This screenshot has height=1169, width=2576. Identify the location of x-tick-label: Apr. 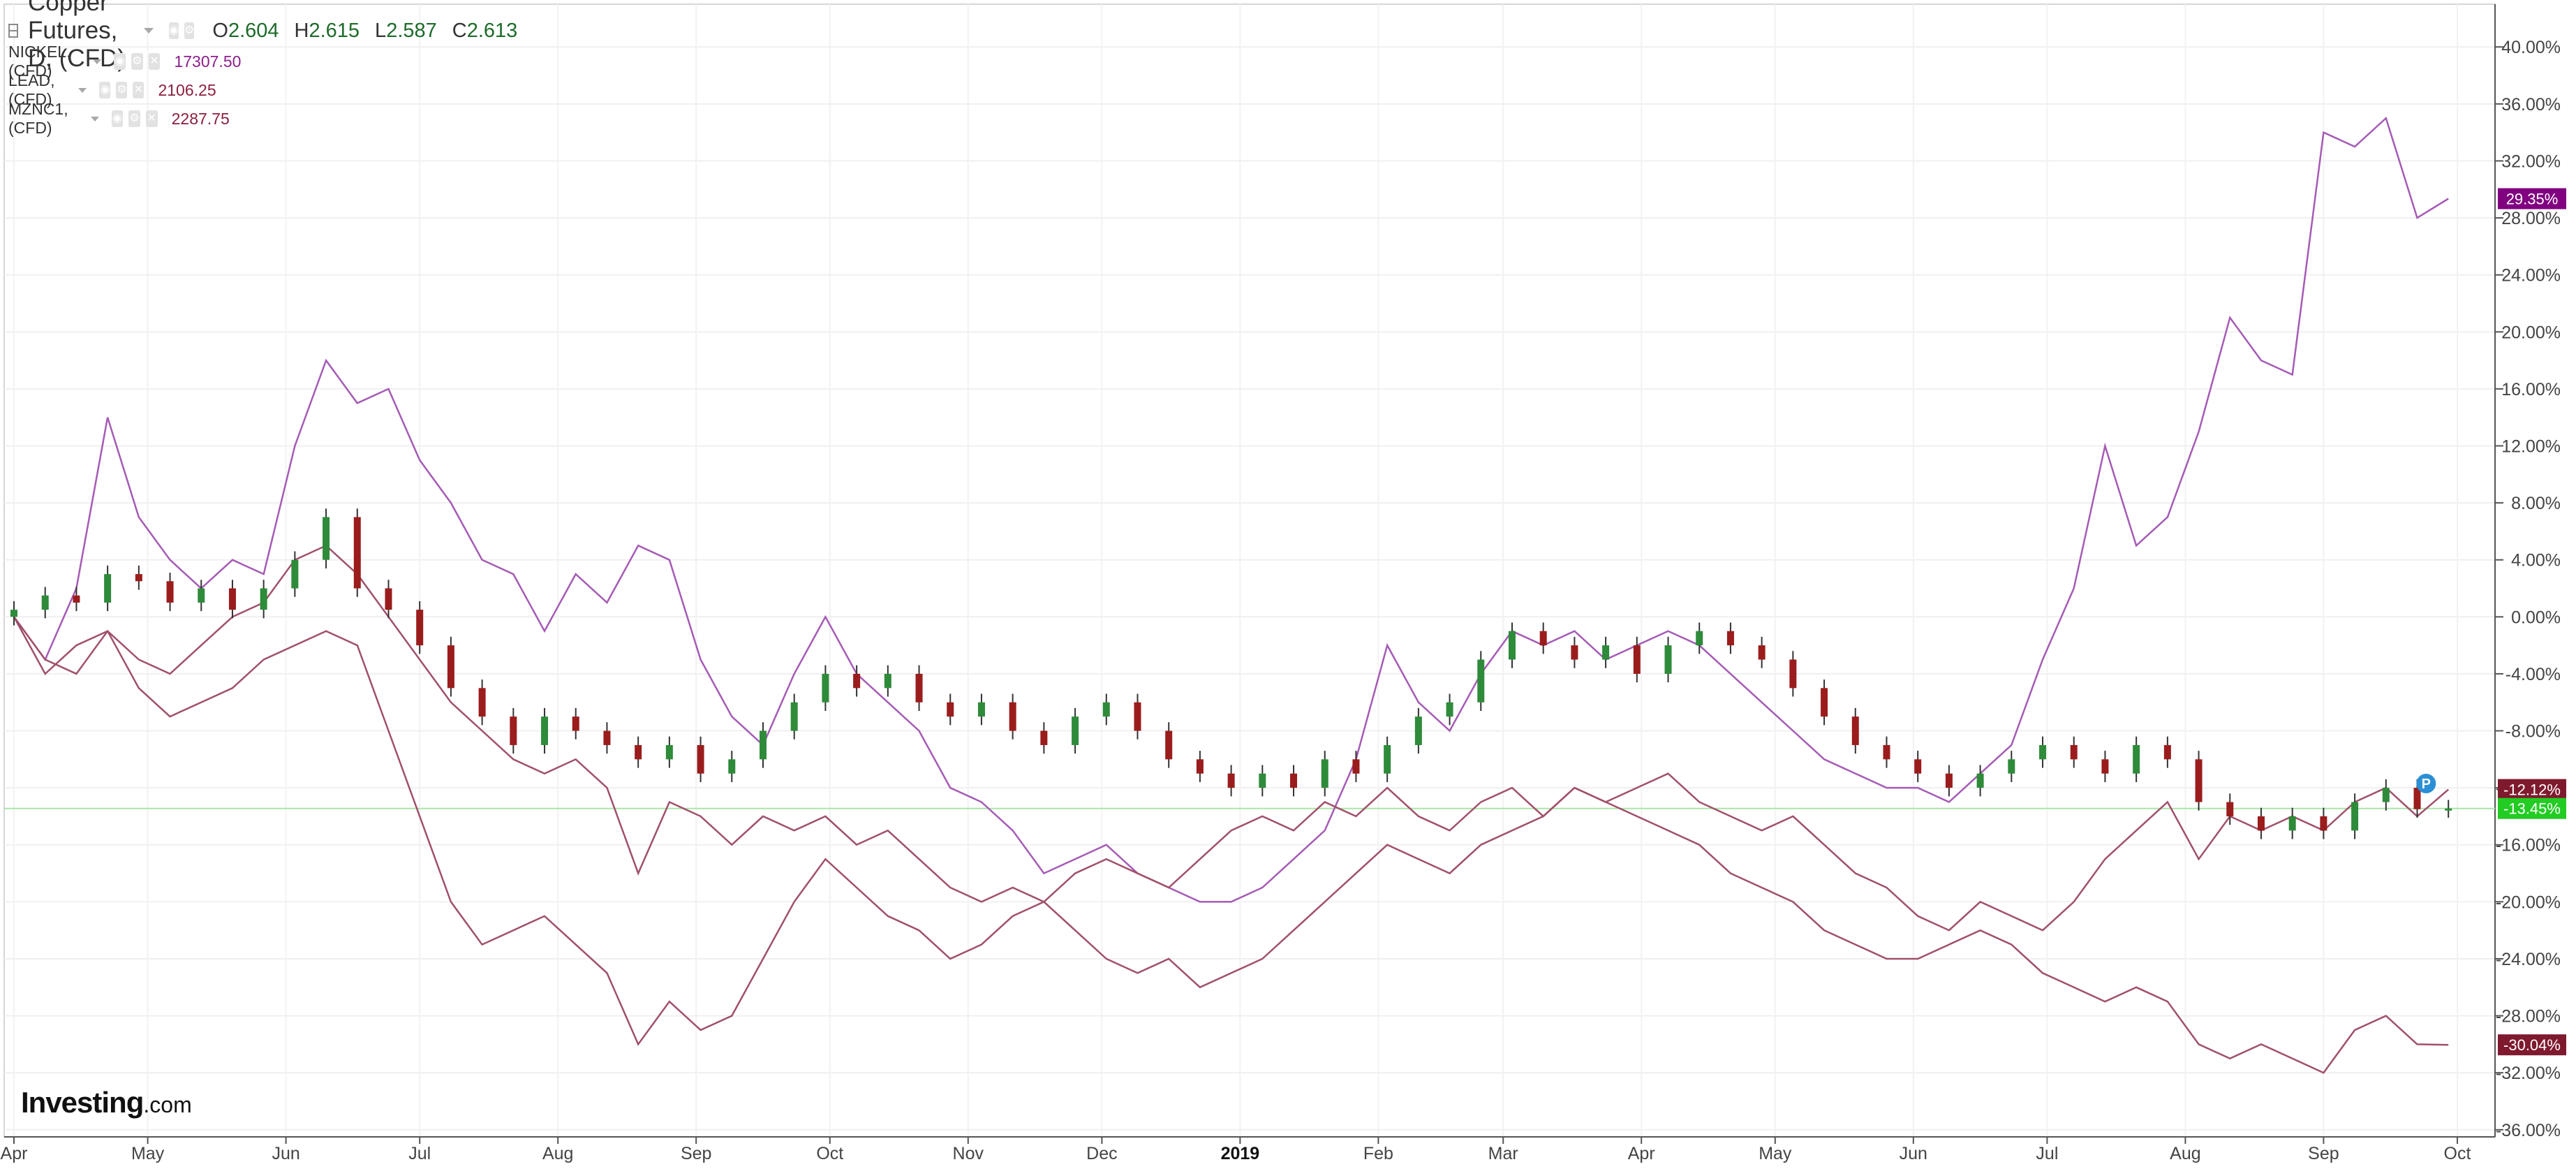
(14, 1153).